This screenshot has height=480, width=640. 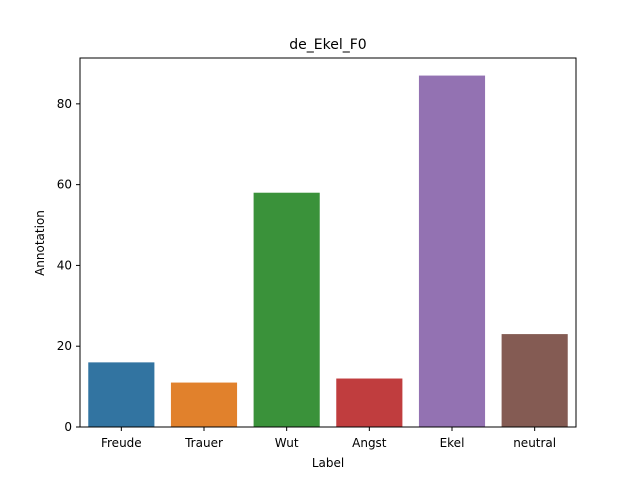 I want to click on bar-neutral, so click(x=534, y=380).